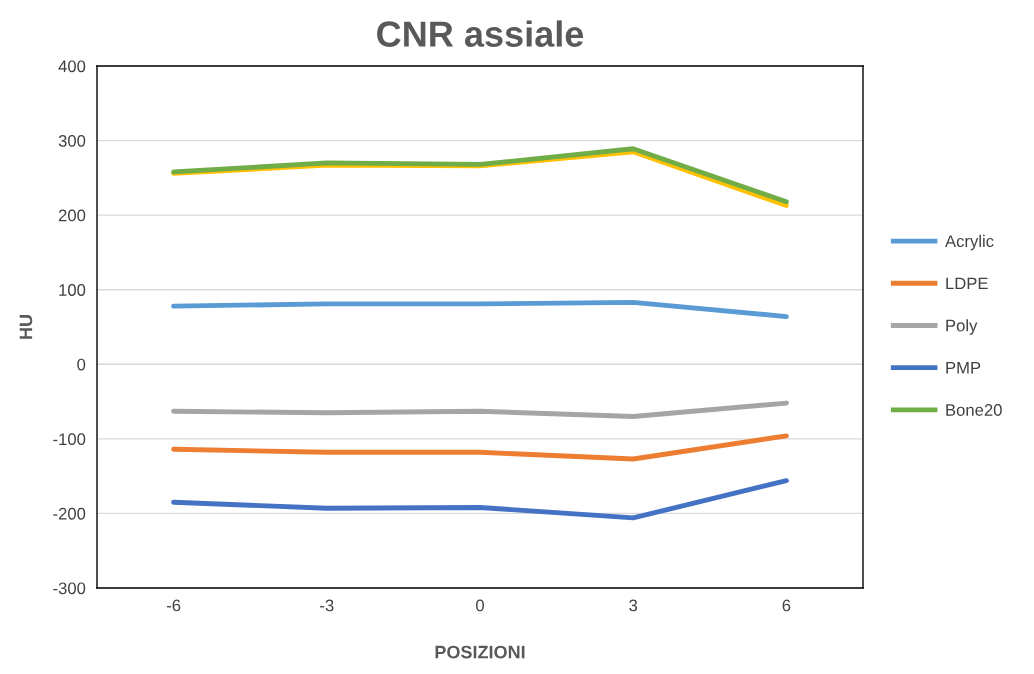 The height and width of the screenshot is (674, 1034). I want to click on legend-label: Bone20, so click(974, 410).